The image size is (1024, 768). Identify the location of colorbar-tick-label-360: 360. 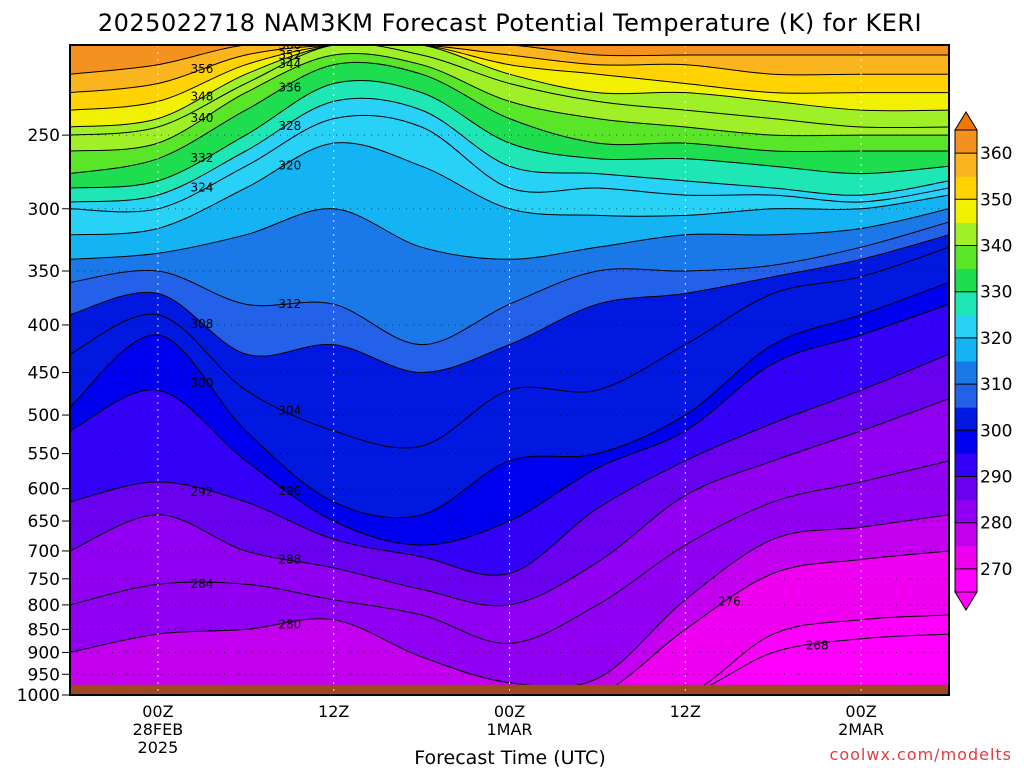
(996, 154).